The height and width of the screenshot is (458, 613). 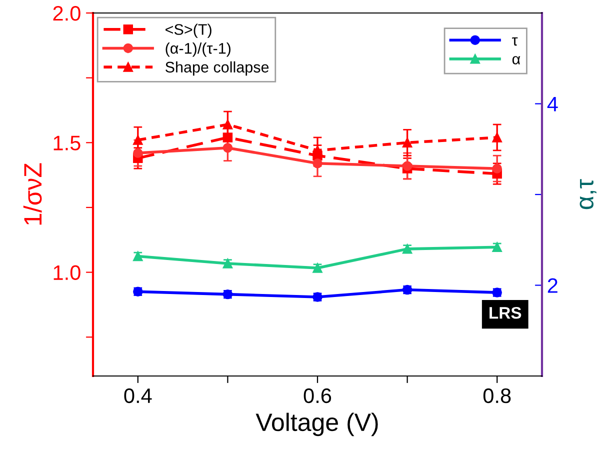 What do you see at coordinates (506, 312) in the screenshot?
I see `annotation: LRS` at bounding box center [506, 312].